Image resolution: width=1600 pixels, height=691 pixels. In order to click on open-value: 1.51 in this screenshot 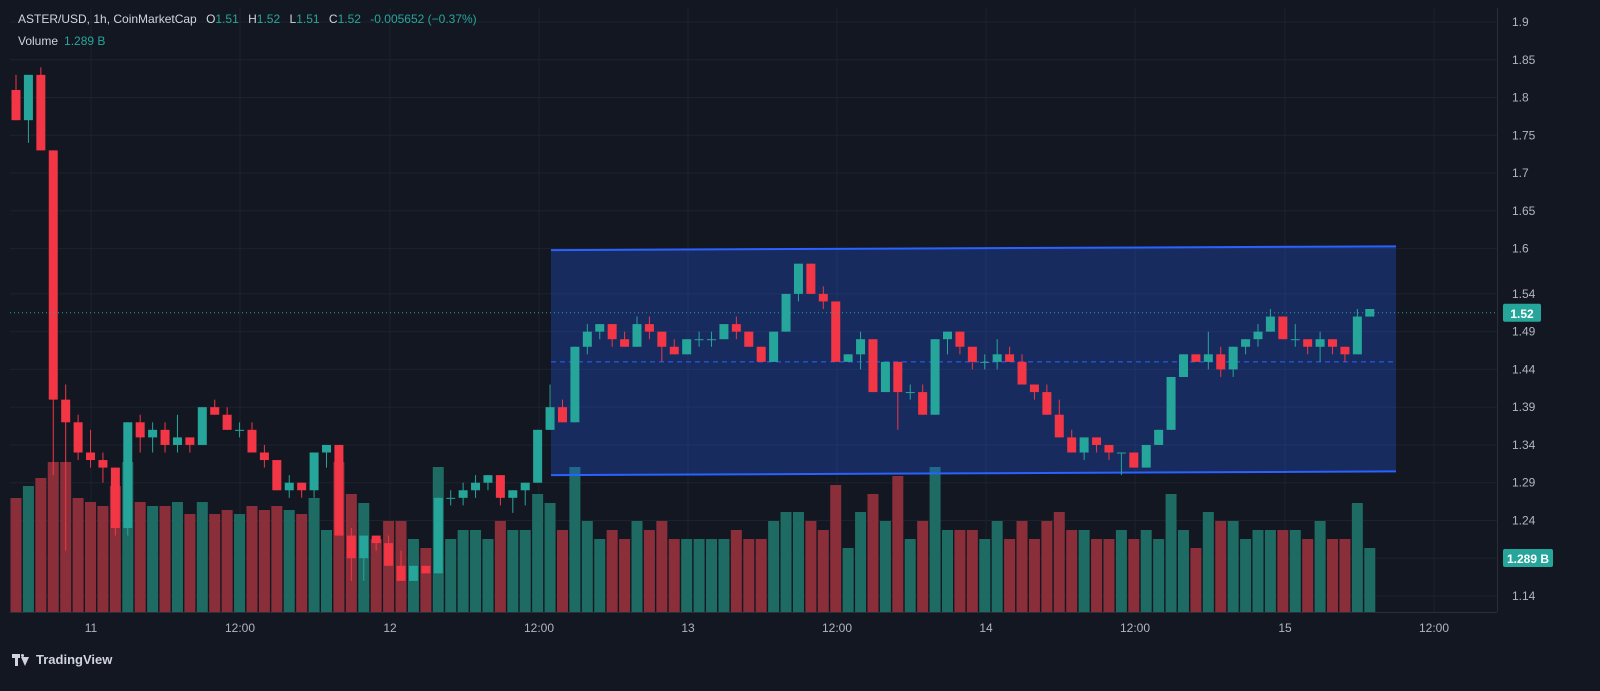, I will do `click(227, 19)`.